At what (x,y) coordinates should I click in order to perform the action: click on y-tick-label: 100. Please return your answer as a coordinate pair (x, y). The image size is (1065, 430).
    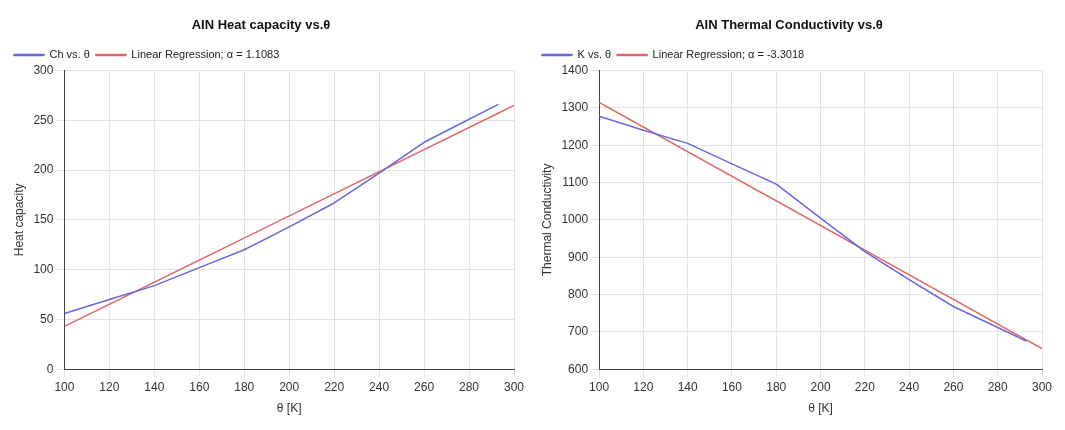
    Looking at the image, I should click on (43, 268).